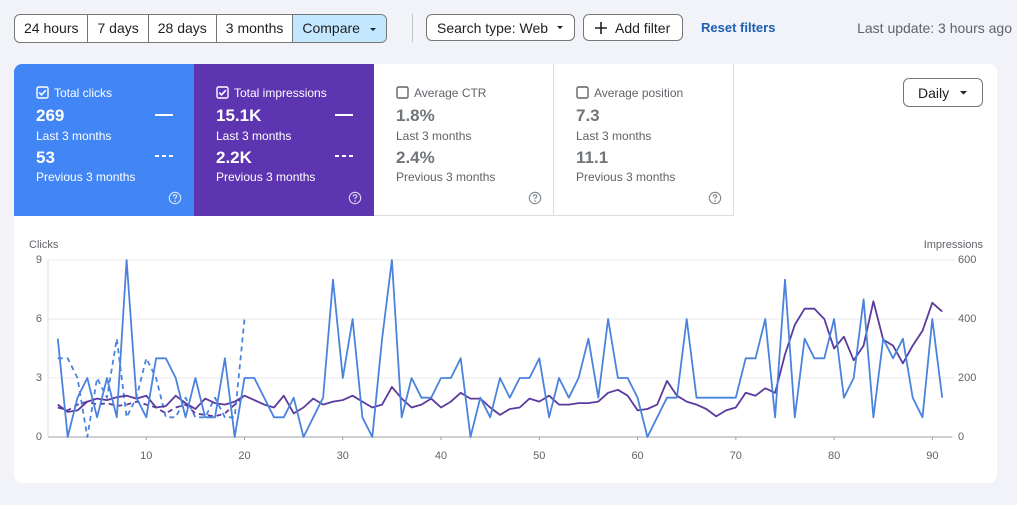  I want to click on y2-tick-label: 200, so click(967, 378).